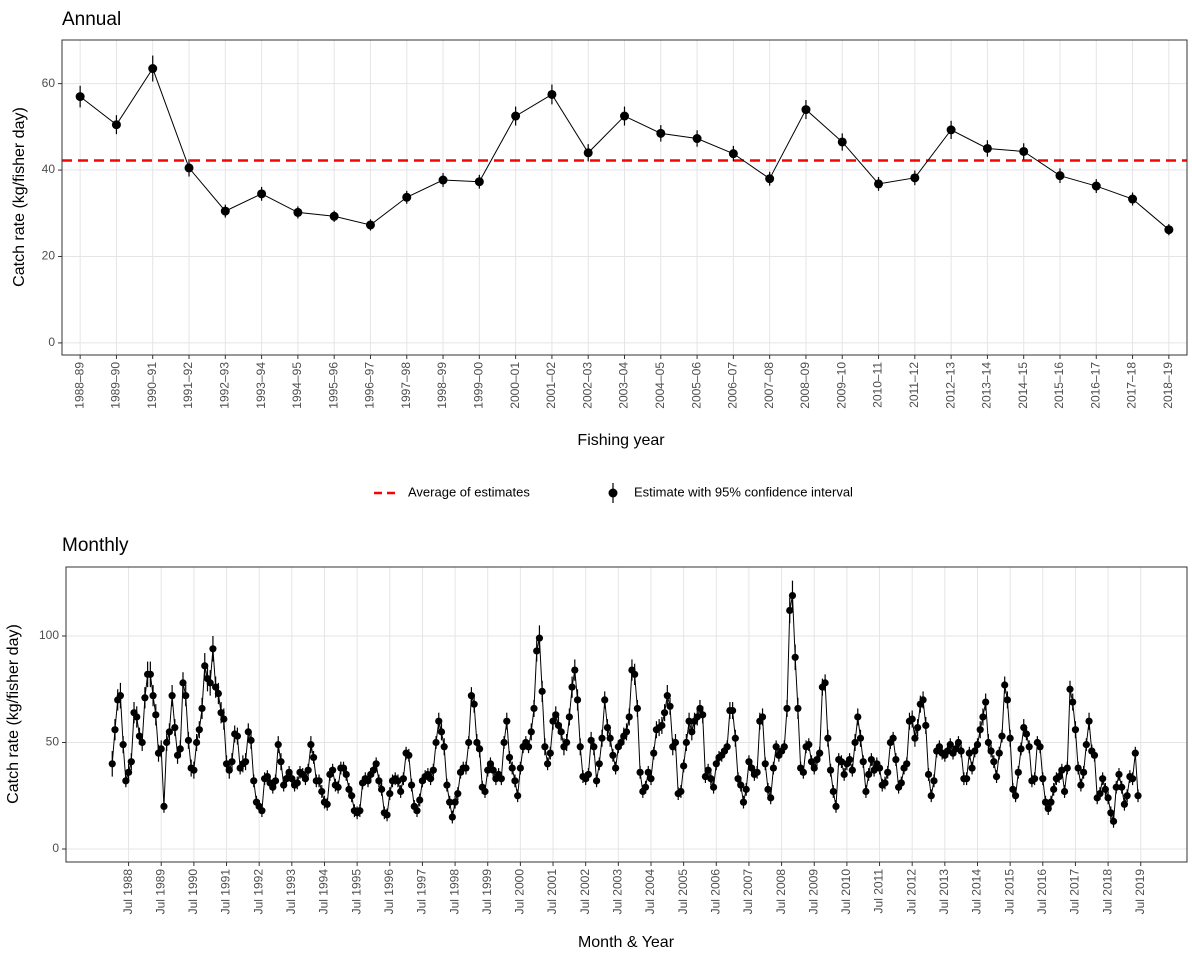  Describe the element at coordinates (116, 385) in the screenshot. I see `x-tick-label: 1989–90` at that location.